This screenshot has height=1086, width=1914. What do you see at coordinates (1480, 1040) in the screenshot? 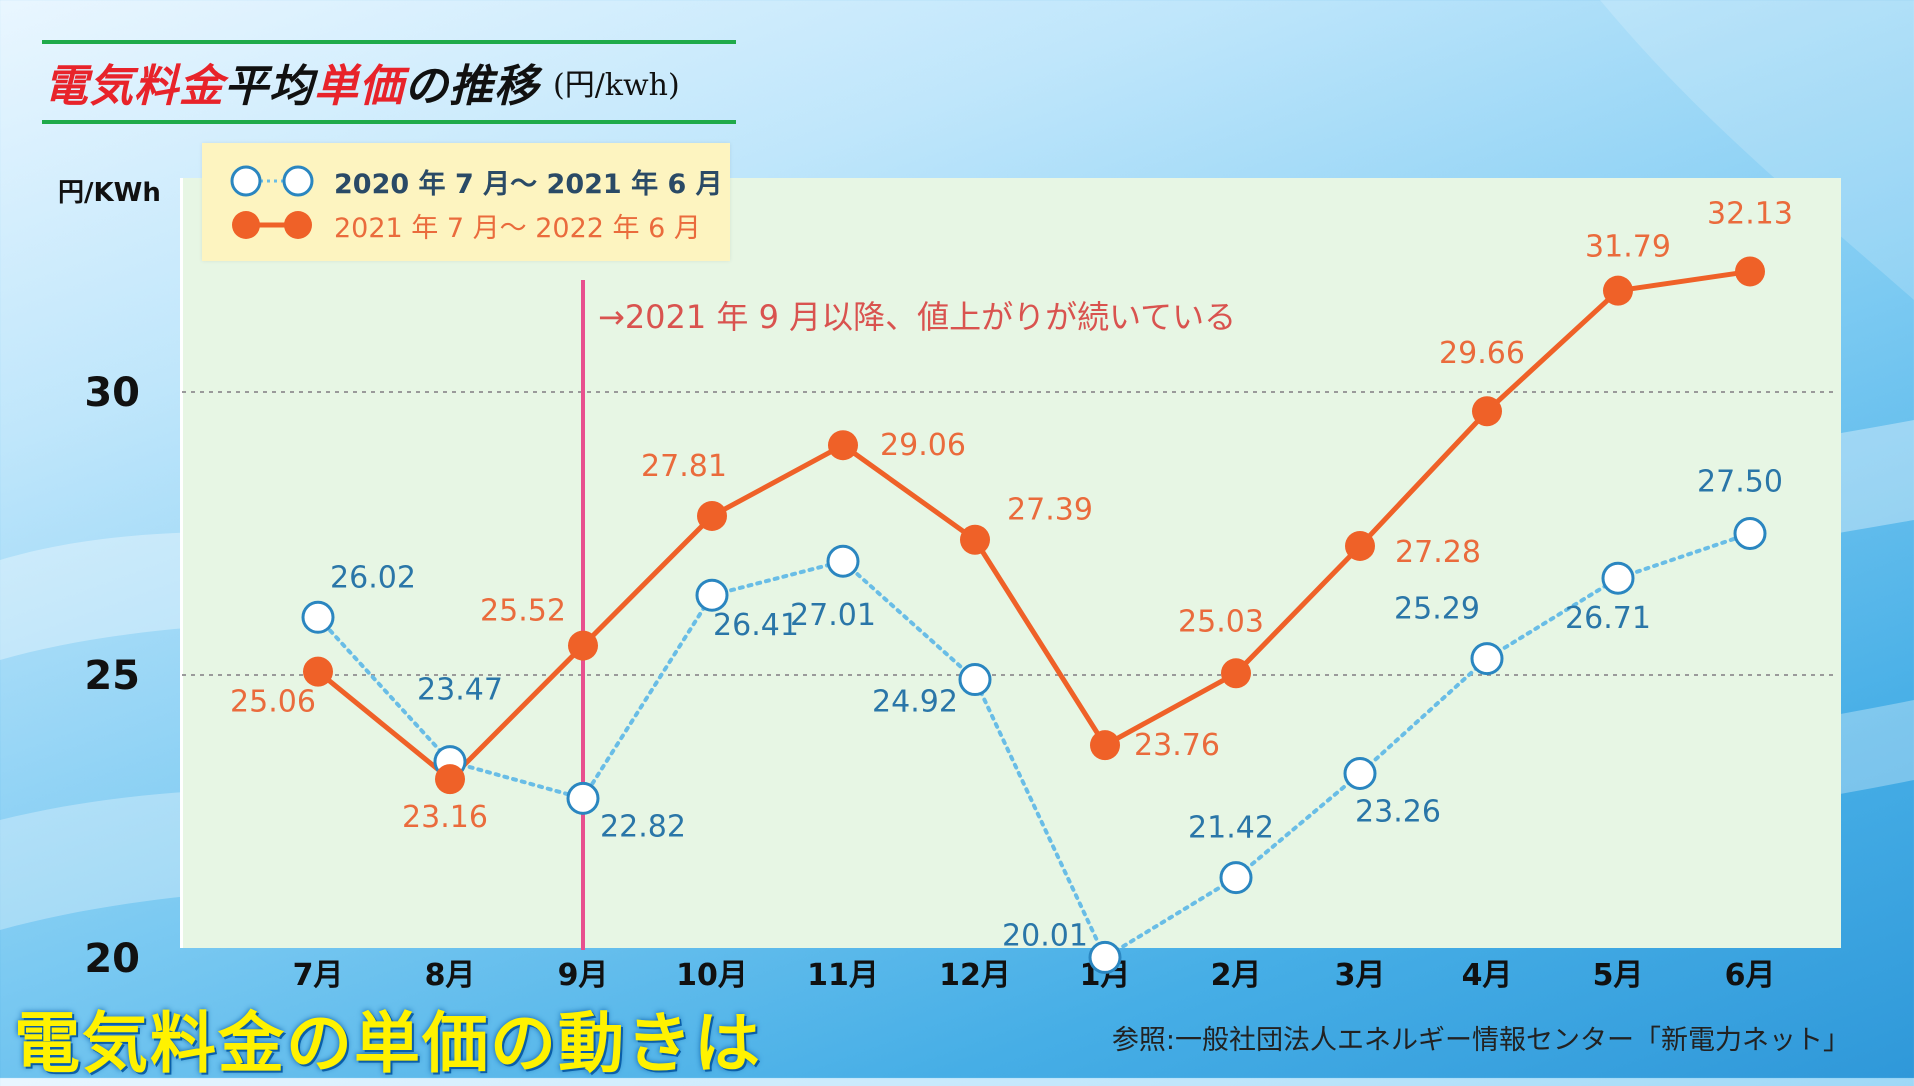
I see `source-credit: 参照:一般社団法人エネルギー情報センター「新電力ネット」` at bounding box center [1480, 1040].